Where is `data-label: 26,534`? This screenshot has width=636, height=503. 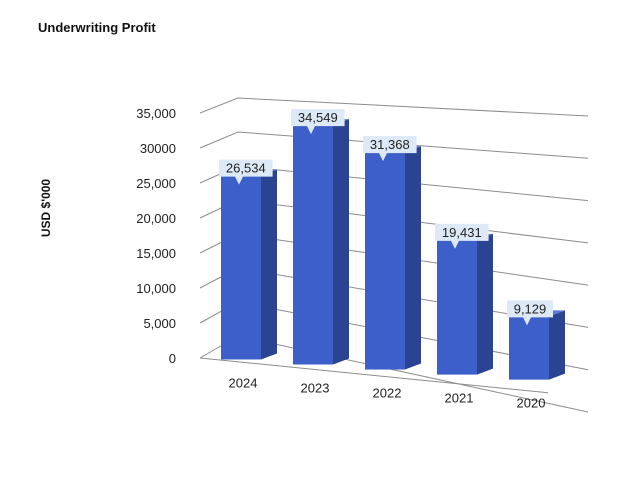
data-label: 26,534 is located at coordinates (246, 168).